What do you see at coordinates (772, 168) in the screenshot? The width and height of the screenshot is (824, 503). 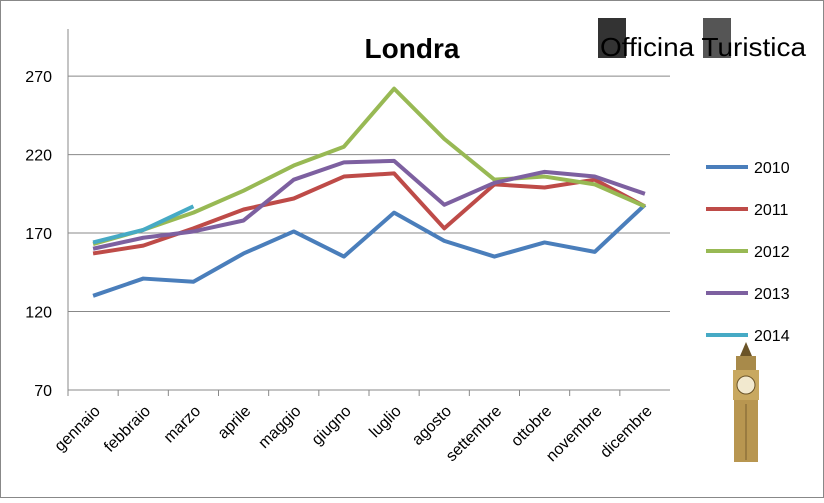 I see `legend-label: 2010` at bounding box center [772, 168].